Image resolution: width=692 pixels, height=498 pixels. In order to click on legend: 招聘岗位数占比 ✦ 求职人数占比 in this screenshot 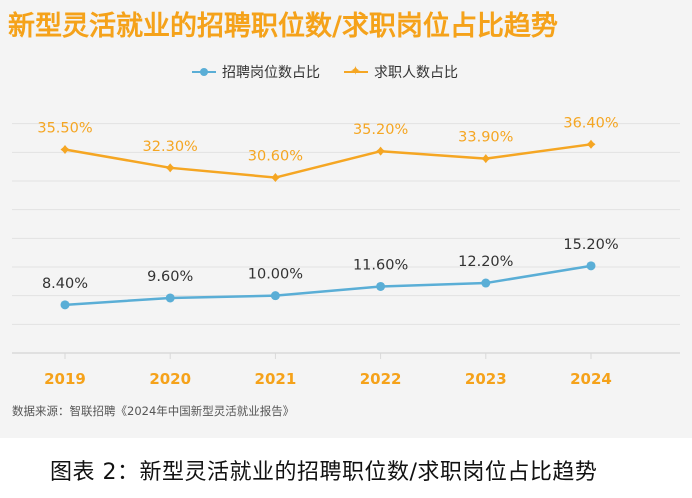, I will do `click(346, 73)`.